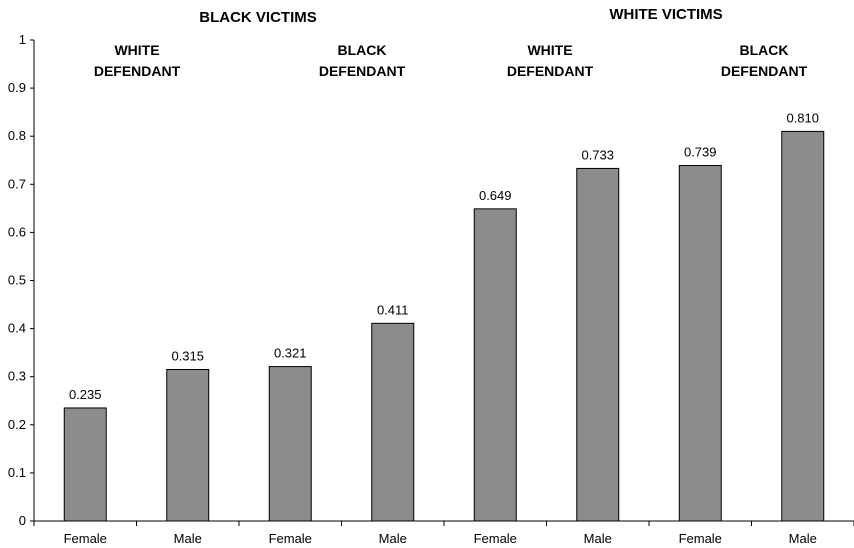 The width and height of the screenshot is (854, 548). I want to click on y-tick-label: 0.4, so click(17, 328).